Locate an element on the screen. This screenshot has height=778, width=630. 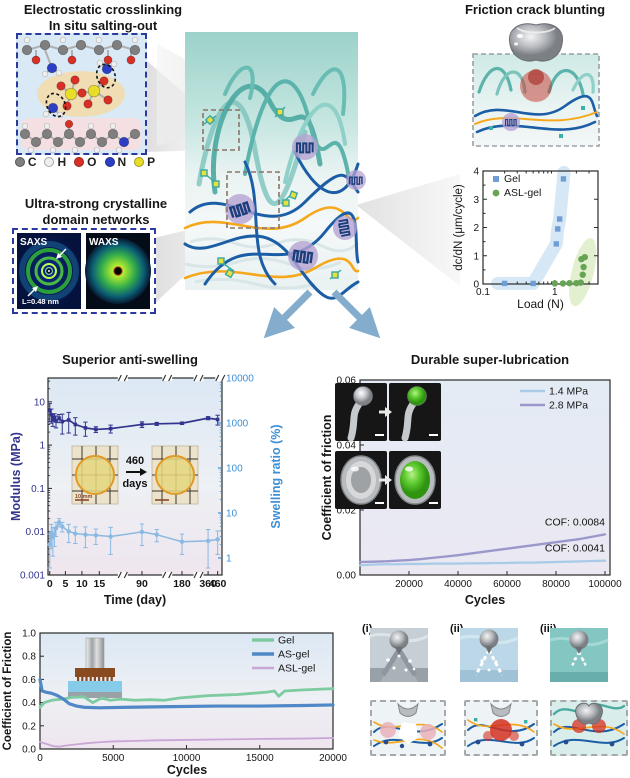
svg-text: 360 is located at coordinates (208, 584).